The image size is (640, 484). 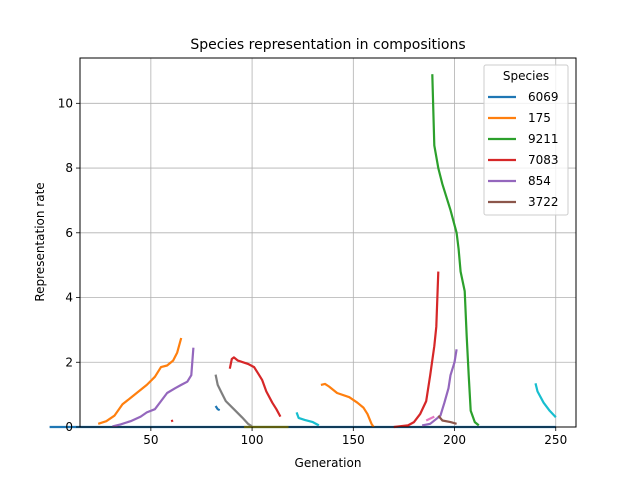 I want to click on x-tick-label: 100, so click(x=252, y=440).